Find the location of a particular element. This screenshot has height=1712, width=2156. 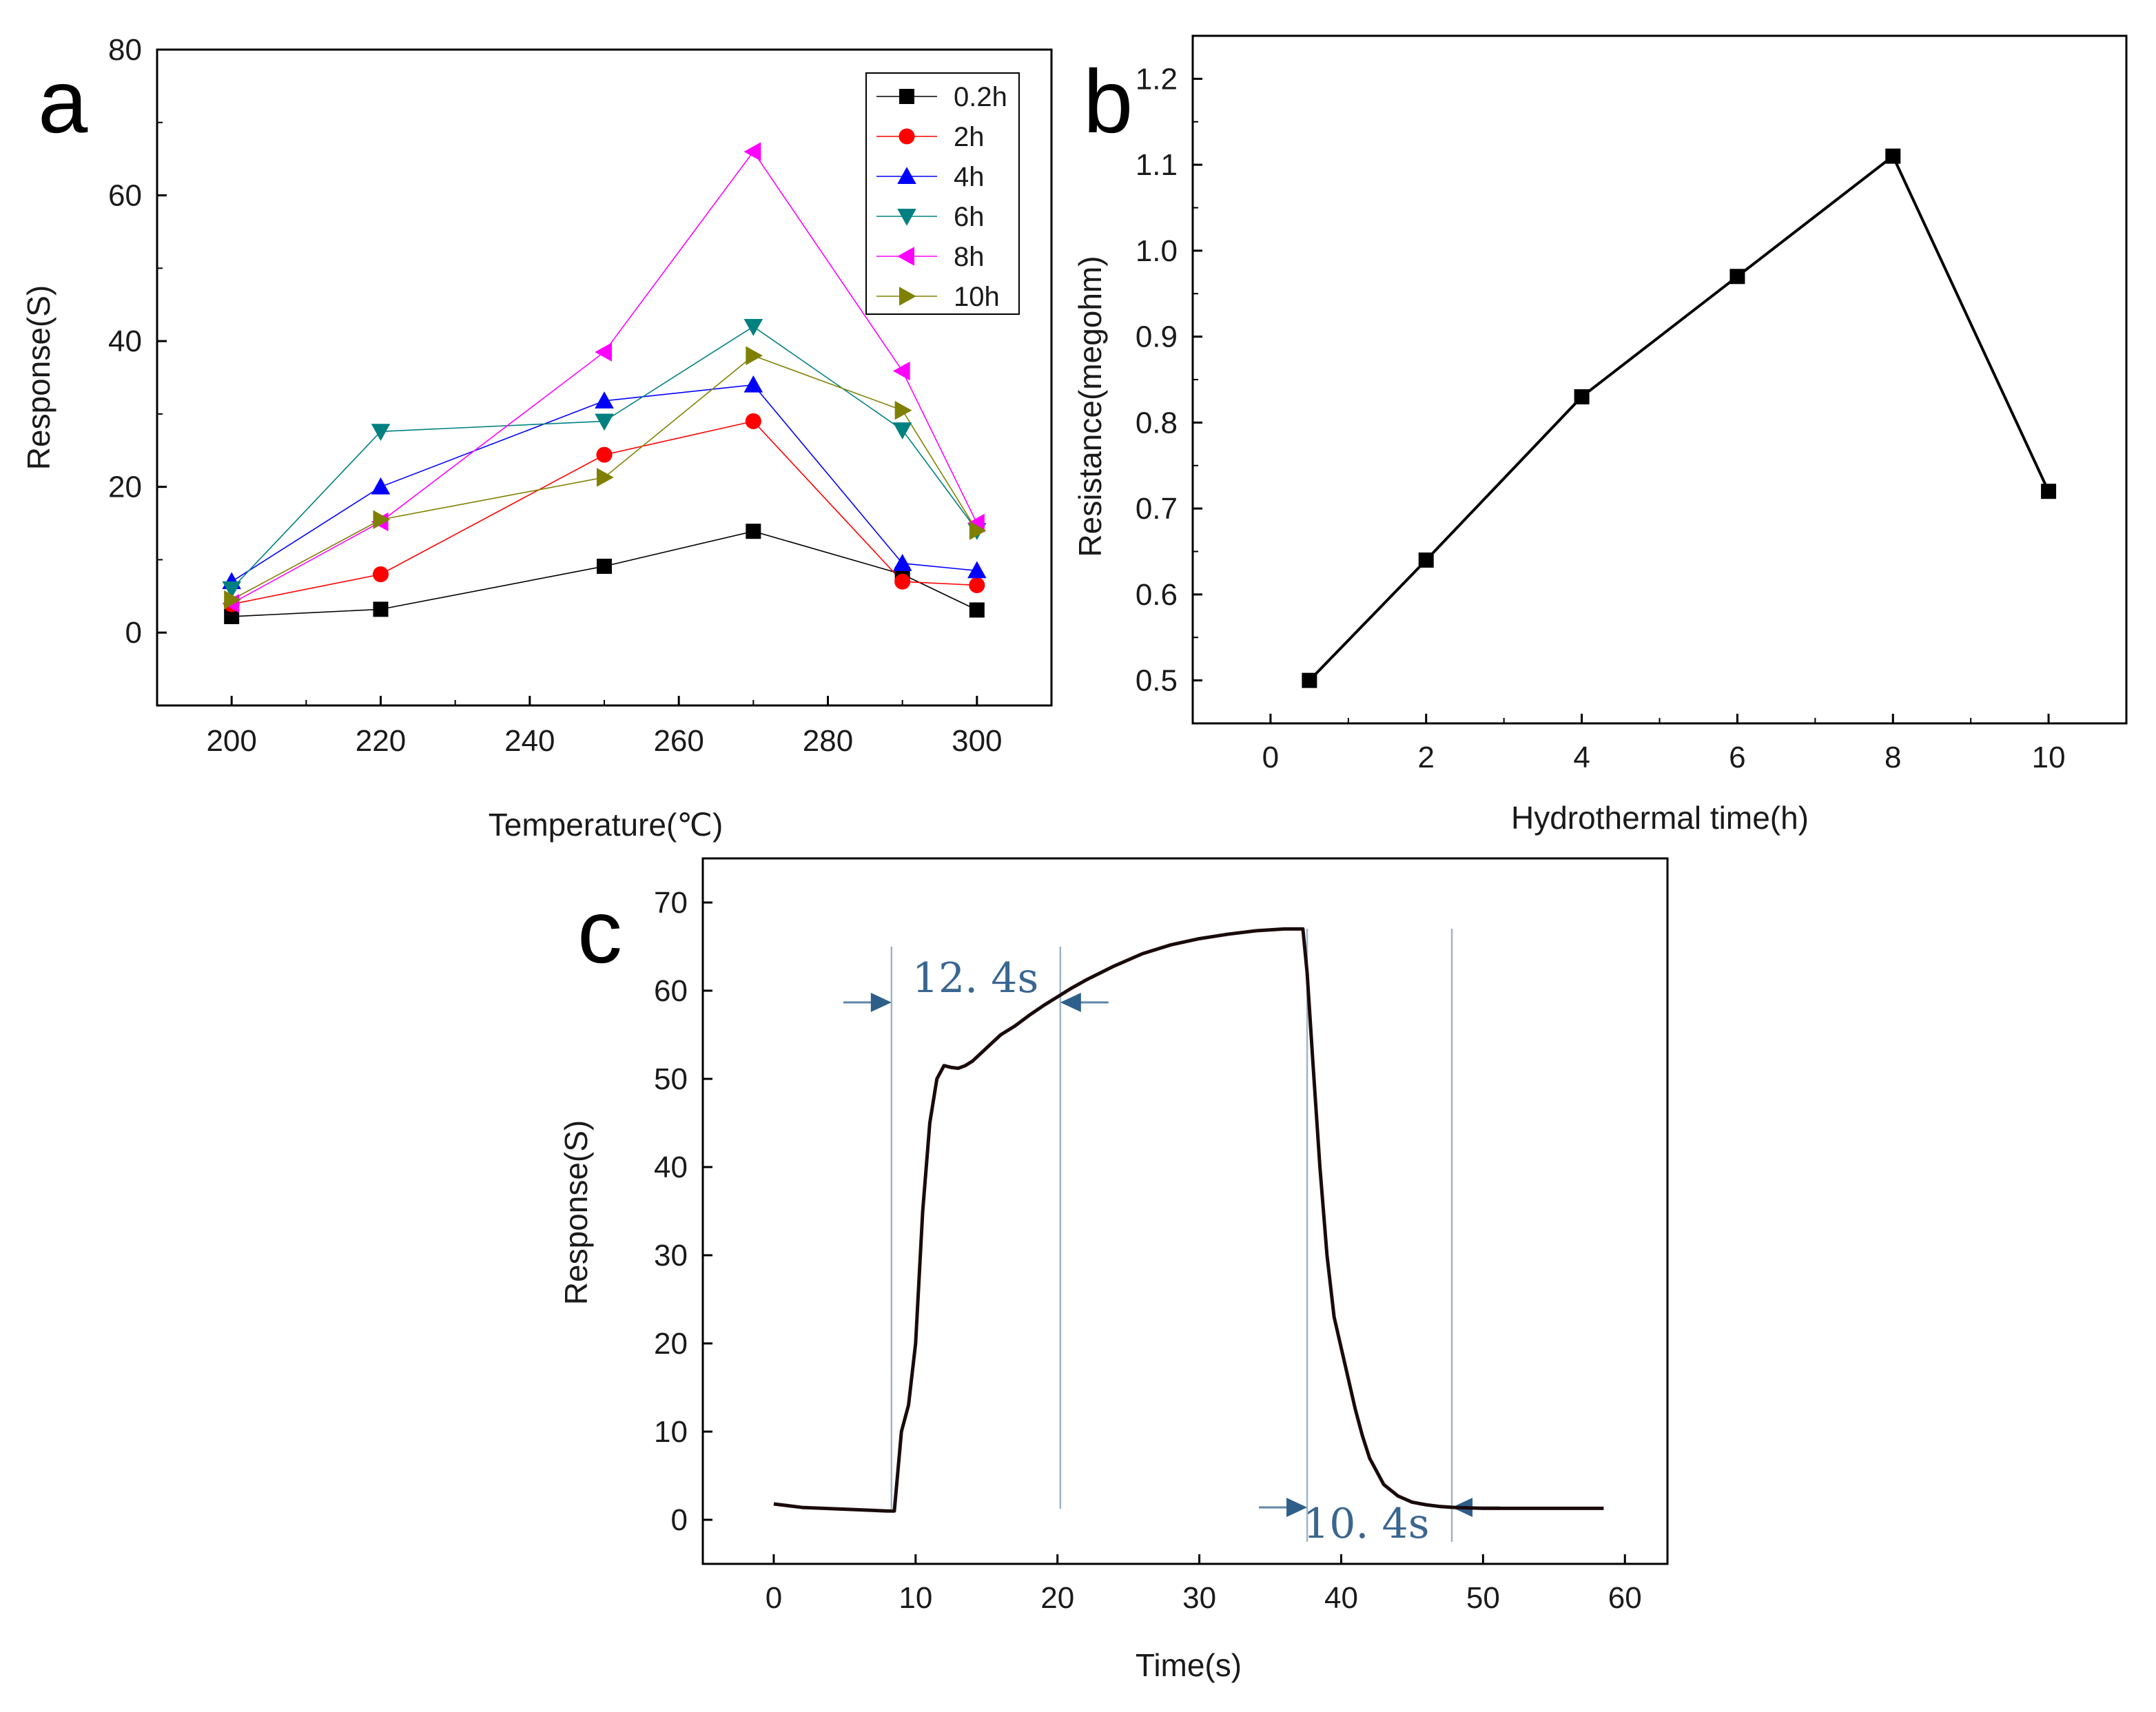

legend-marker-0.2h is located at coordinates (906, 97).